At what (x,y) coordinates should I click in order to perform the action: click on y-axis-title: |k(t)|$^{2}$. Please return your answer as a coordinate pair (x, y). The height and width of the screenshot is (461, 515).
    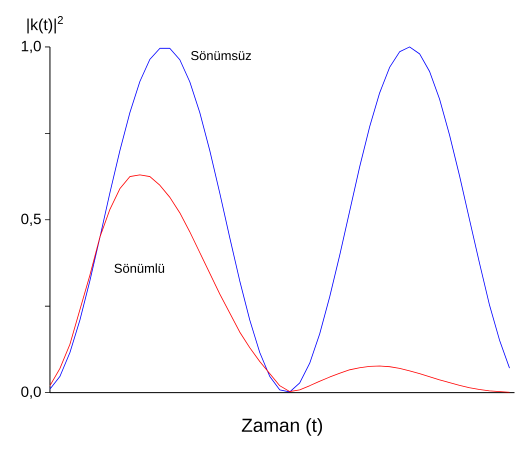
    Looking at the image, I should click on (45, 25).